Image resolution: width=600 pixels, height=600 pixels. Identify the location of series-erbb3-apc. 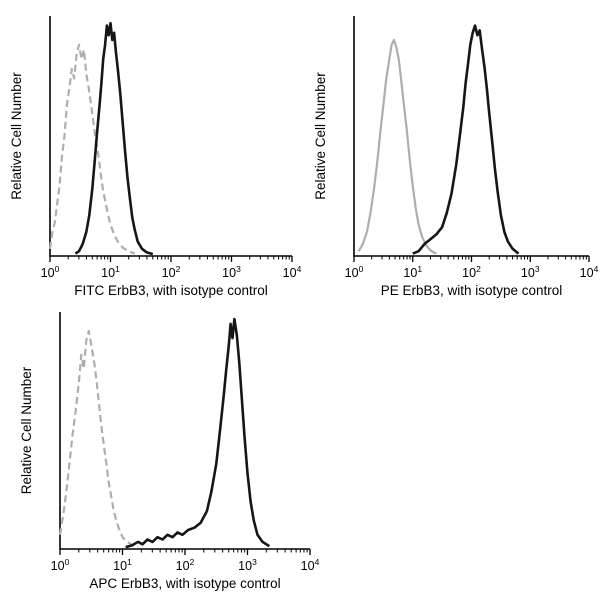
(198, 433).